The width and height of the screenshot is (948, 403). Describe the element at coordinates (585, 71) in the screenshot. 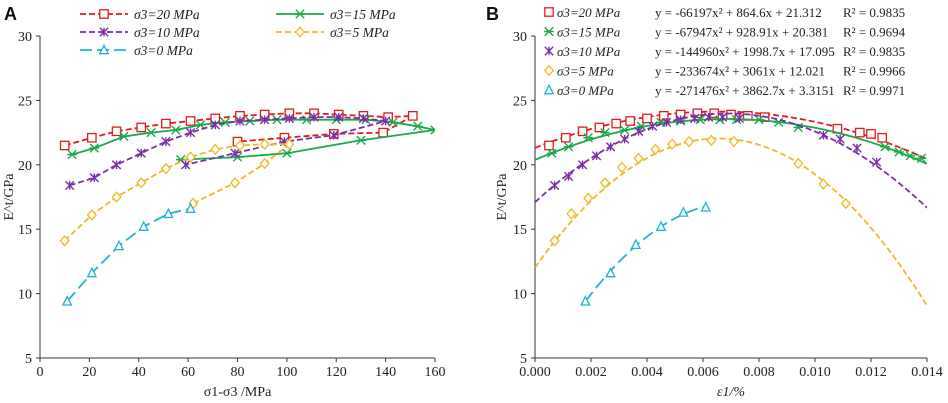

I see `legend-label: σ3=5 MPa` at that location.